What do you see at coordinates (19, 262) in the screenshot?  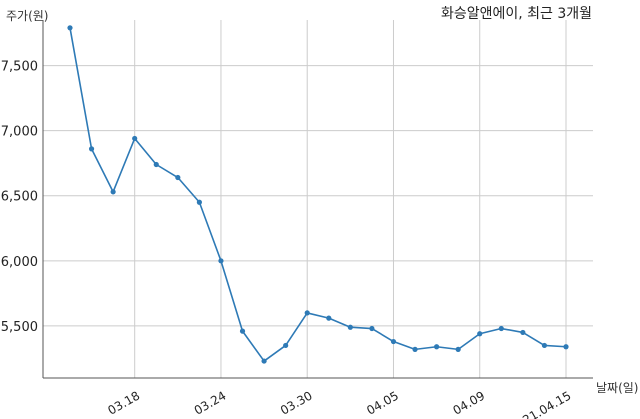 I see `y-tick-label: 6,000` at bounding box center [19, 262].